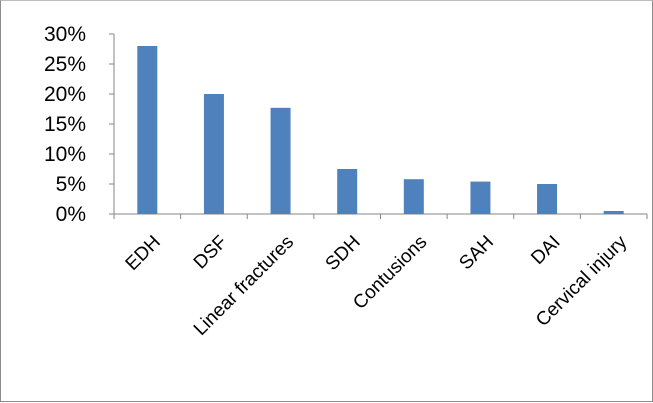  Describe the element at coordinates (65, 34) in the screenshot. I see `y-tick-label: 30%` at that location.